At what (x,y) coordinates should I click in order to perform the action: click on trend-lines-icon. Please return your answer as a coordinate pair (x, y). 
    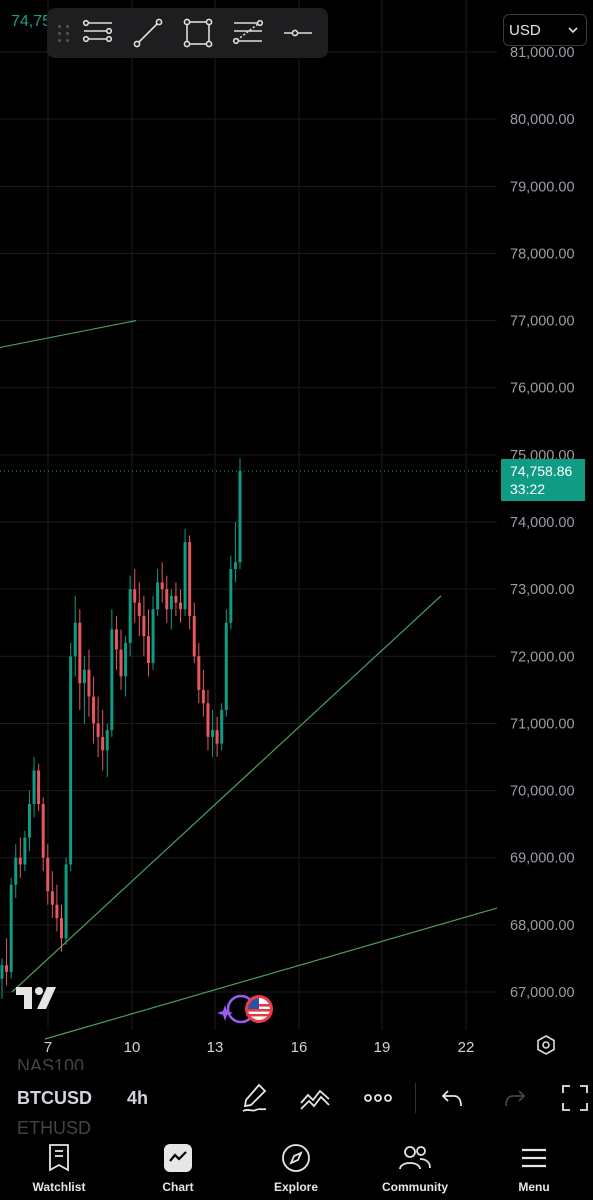
    Looking at the image, I should click on (98, 33).